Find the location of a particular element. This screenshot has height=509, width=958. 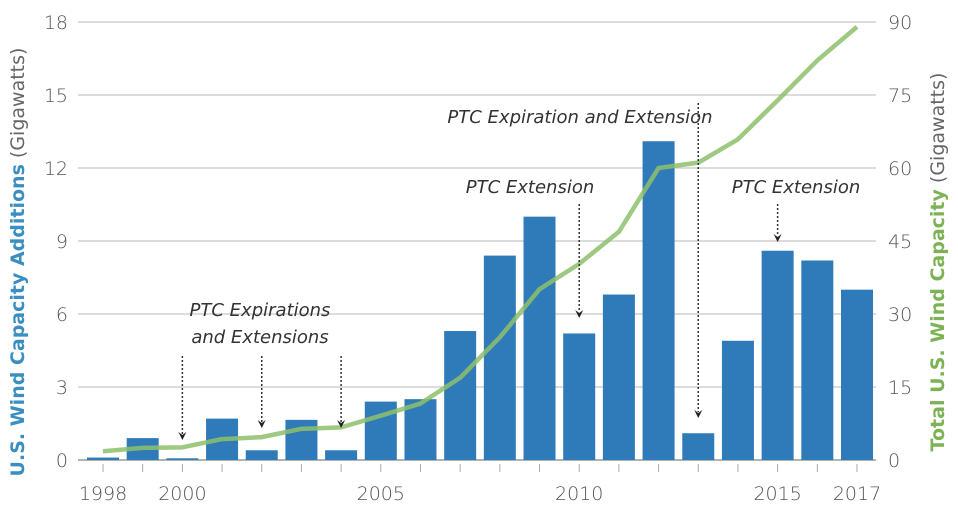

bar-2007 is located at coordinates (460, 395).